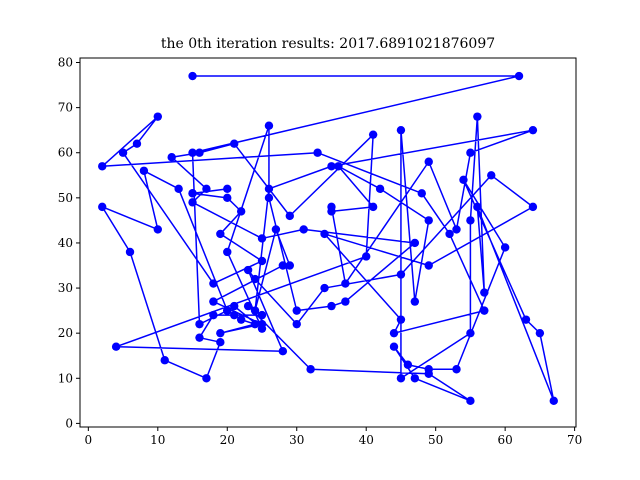 The height and width of the screenshot is (480, 640). What do you see at coordinates (65, 243) in the screenshot?
I see `y-tick-label: 40` at bounding box center [65, 243].